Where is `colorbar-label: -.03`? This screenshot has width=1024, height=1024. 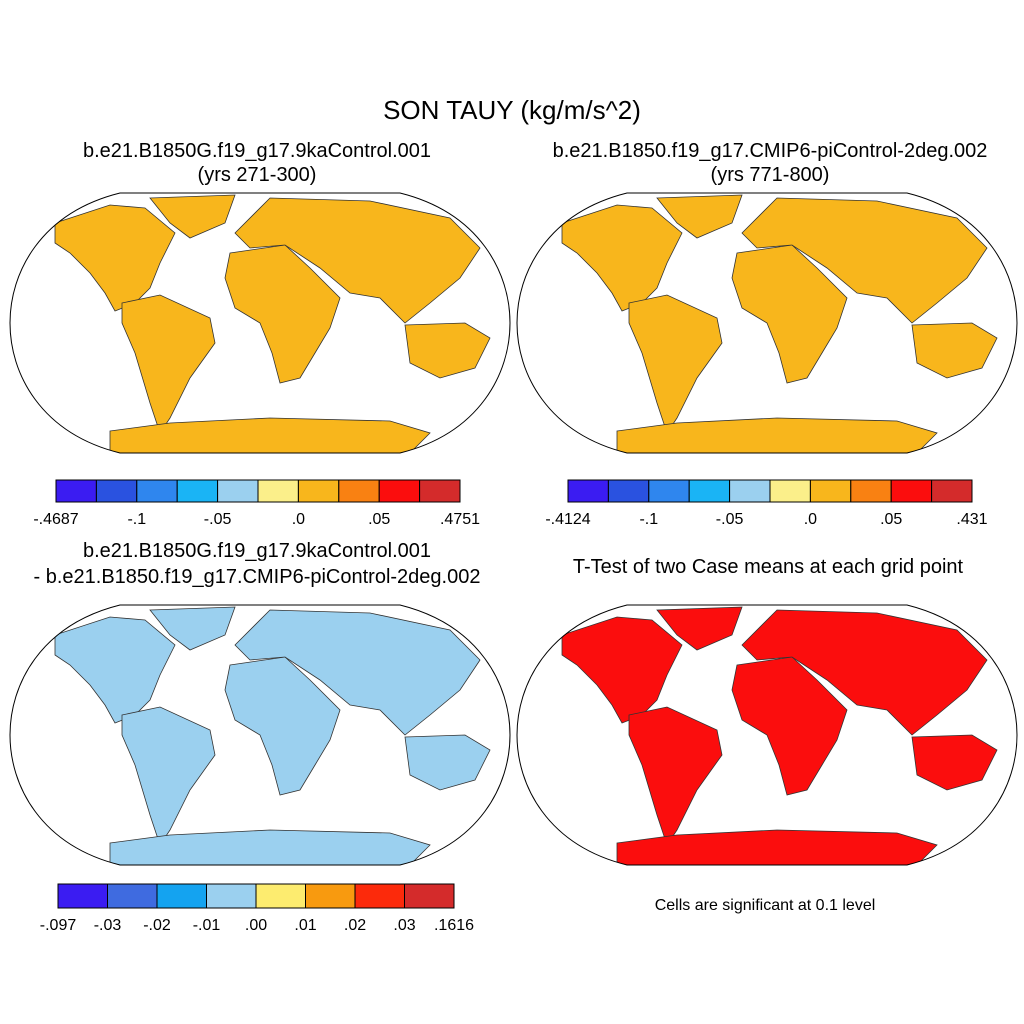 colorbar-label: -.03 is located at coordinates (108, 925).